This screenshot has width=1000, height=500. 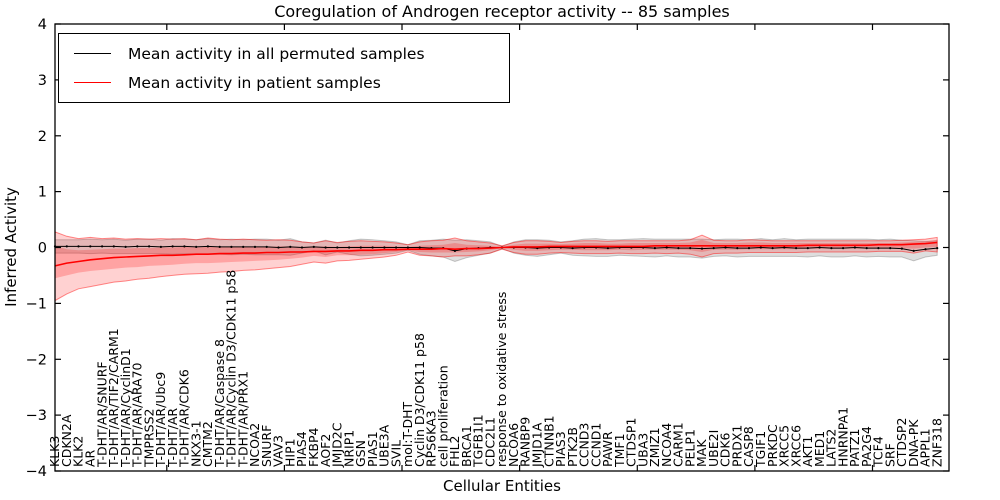 What do you see at coordinates (419, 400) in the screenshot?
I see `x-tick-label: Cyclin D3/CDK11 p58` at bounding box center [419, 400].